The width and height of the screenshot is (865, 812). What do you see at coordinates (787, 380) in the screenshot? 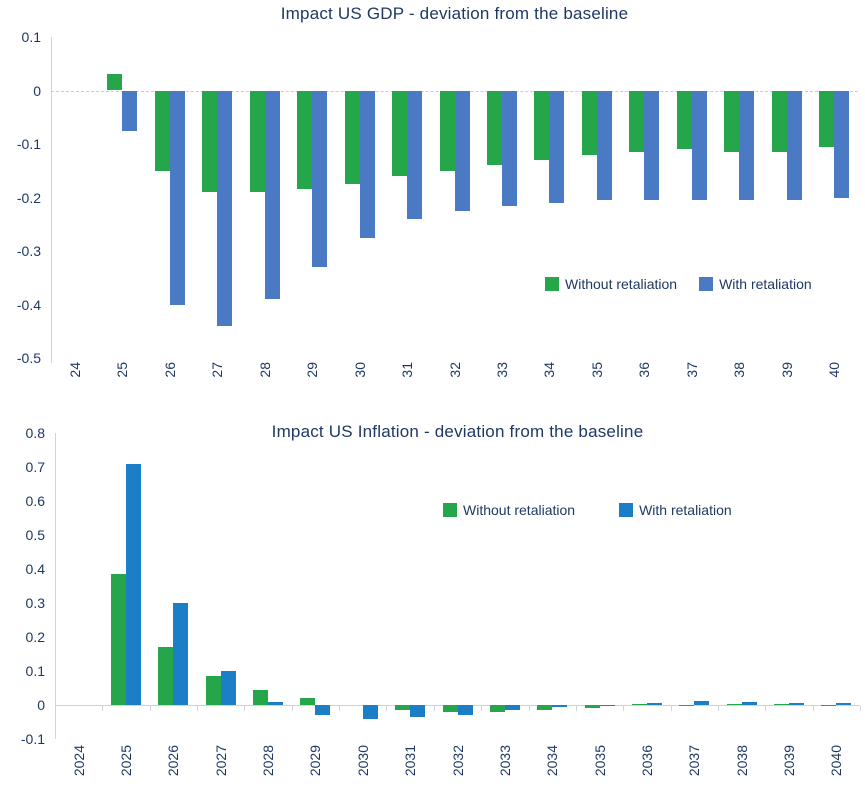
I see `x-axis-label: 39` at bounding box center [787, 380].